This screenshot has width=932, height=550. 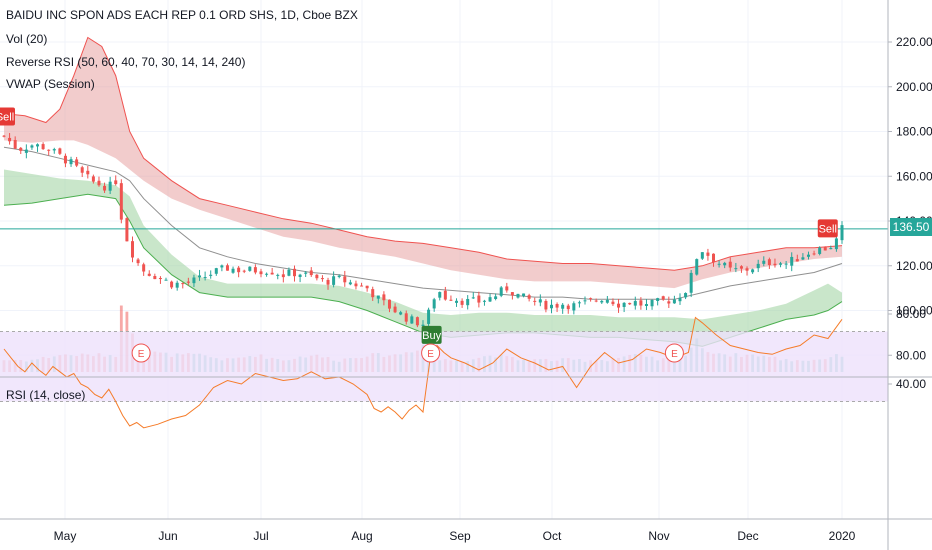 I want to click on rsi-legend: RSI (14, close), so click(x=46, y=395).